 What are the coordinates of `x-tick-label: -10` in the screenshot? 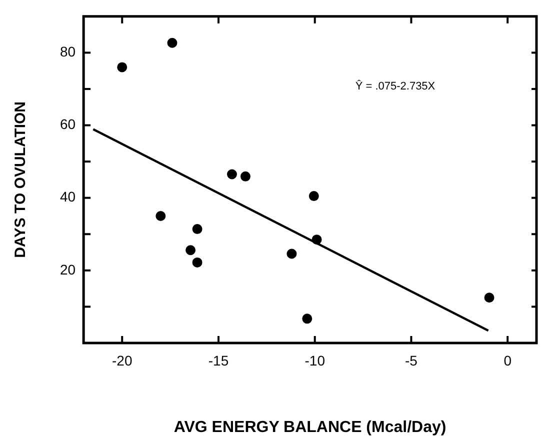 It's located at (315, 360).